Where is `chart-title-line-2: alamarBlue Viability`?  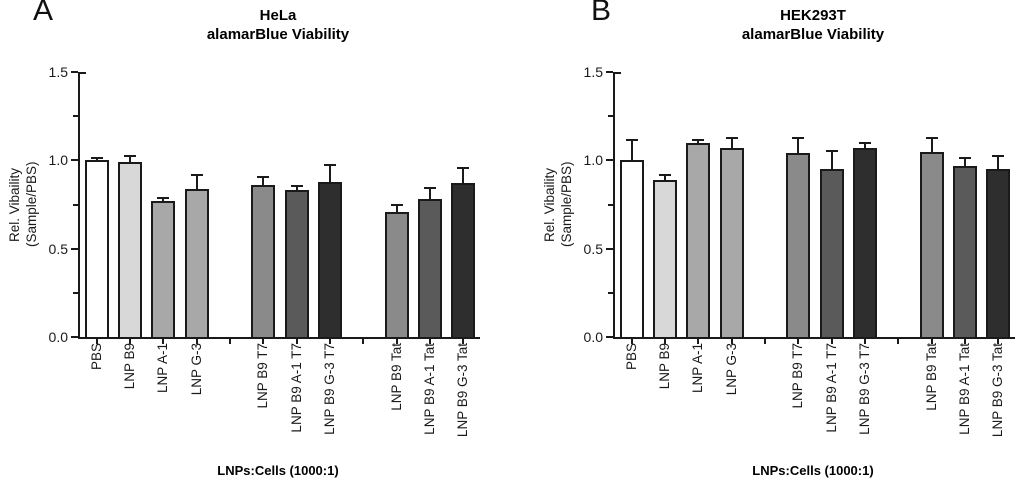 chart-title-line-2: alamarBlue Viability is located at coordinates (813, 34).